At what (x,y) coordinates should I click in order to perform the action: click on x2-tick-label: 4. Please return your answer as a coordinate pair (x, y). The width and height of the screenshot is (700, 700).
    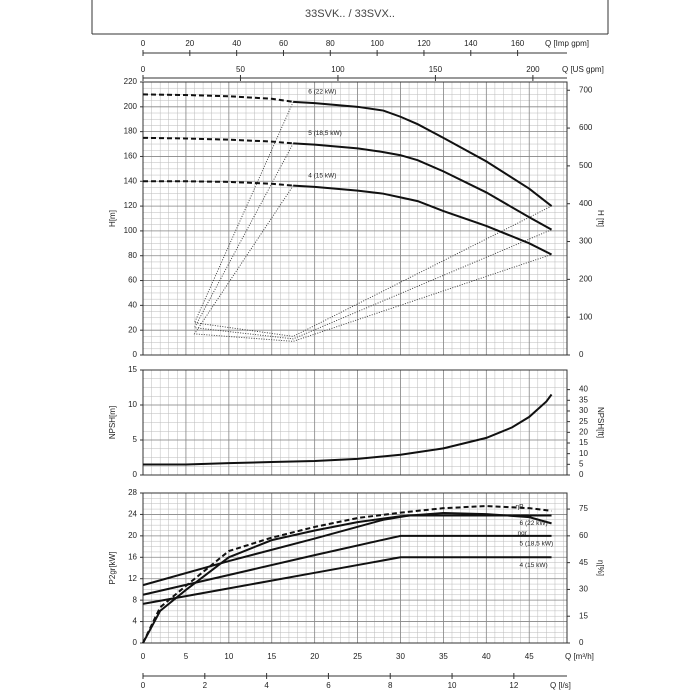
    Looking at the image, I should click on (266, 685).